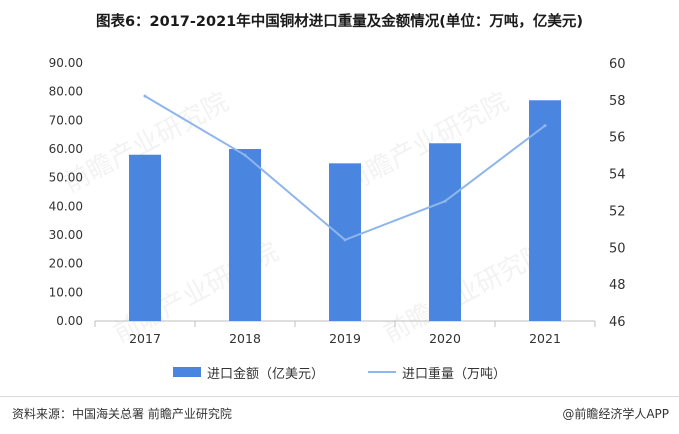 The height and width of the screenshot is (434, 679). I want to click on y-right-tick-7: 60, so click(617, 64).